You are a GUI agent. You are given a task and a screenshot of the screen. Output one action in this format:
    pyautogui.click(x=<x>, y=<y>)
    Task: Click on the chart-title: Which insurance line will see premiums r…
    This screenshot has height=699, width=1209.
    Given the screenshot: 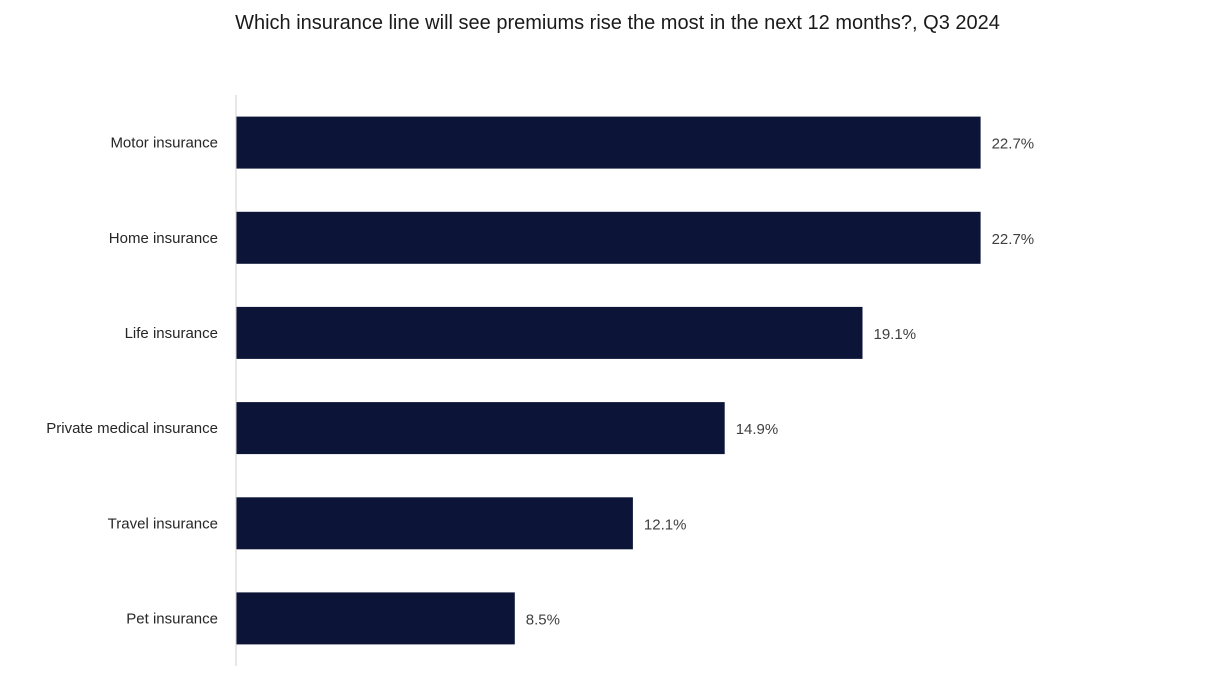 What is the action you would take?
    pyautogui.click(x=617, y=23)
    